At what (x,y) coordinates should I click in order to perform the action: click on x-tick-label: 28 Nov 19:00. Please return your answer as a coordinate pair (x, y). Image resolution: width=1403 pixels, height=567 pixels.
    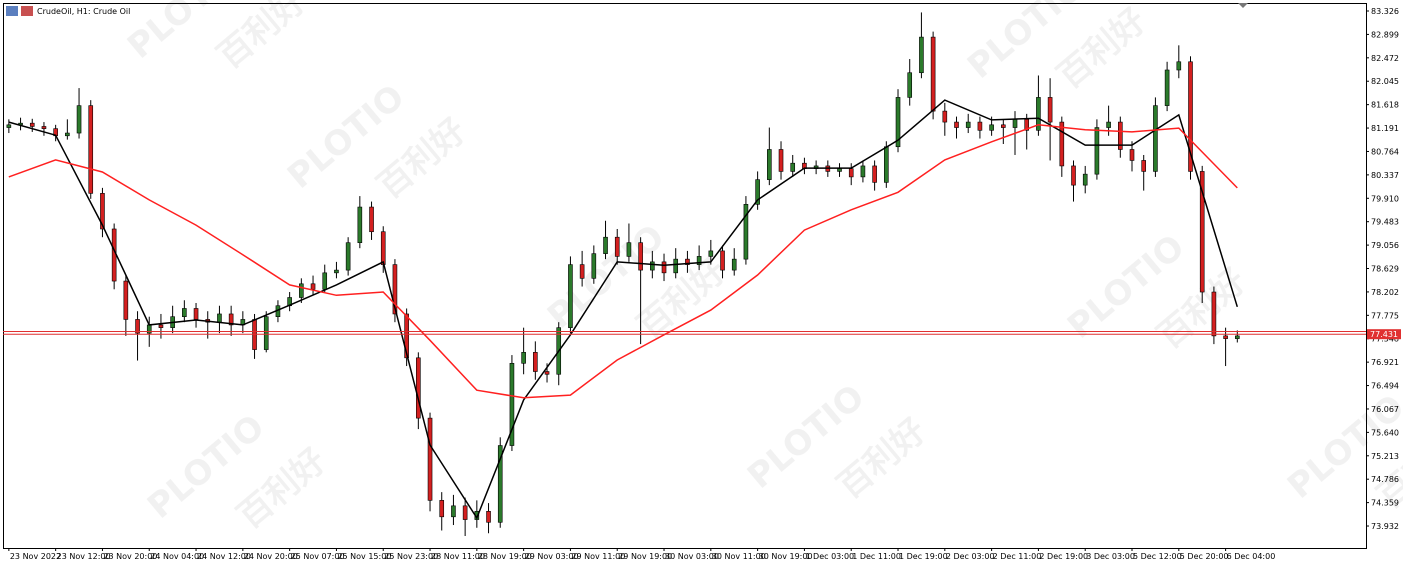
    Looking at the image, I should click on (505, 556).